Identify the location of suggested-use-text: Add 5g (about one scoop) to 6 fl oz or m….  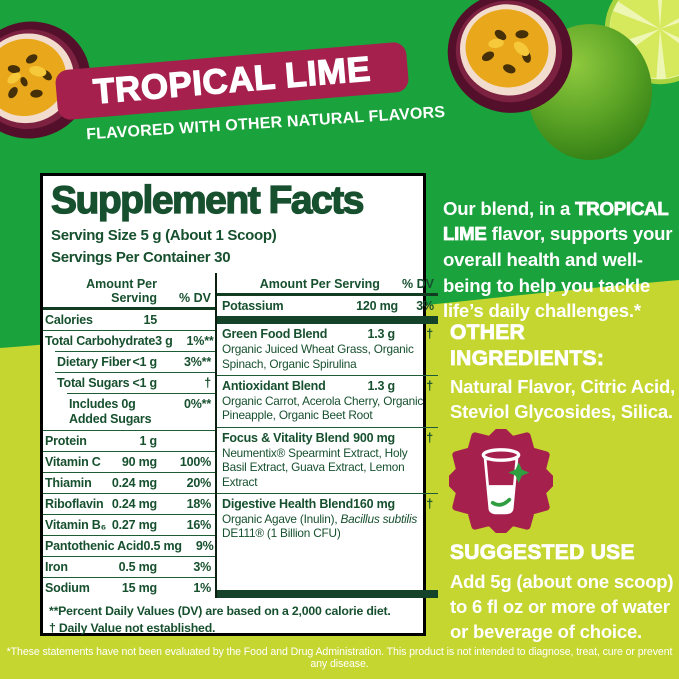
(562, 606).